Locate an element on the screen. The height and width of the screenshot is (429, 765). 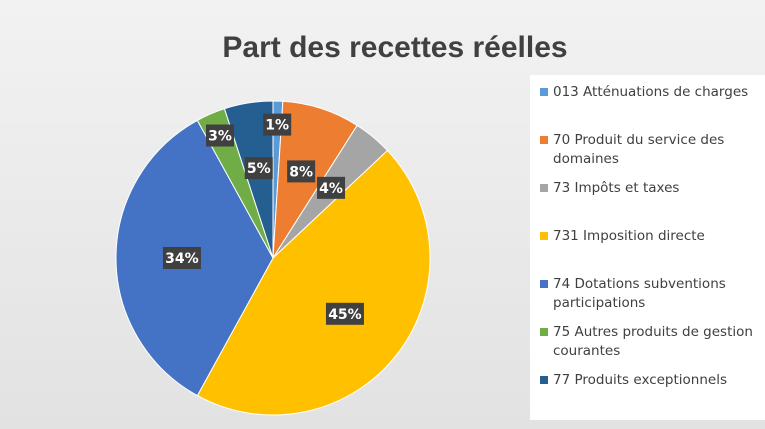
data-label: 34% is located at coordinates (181, 258).